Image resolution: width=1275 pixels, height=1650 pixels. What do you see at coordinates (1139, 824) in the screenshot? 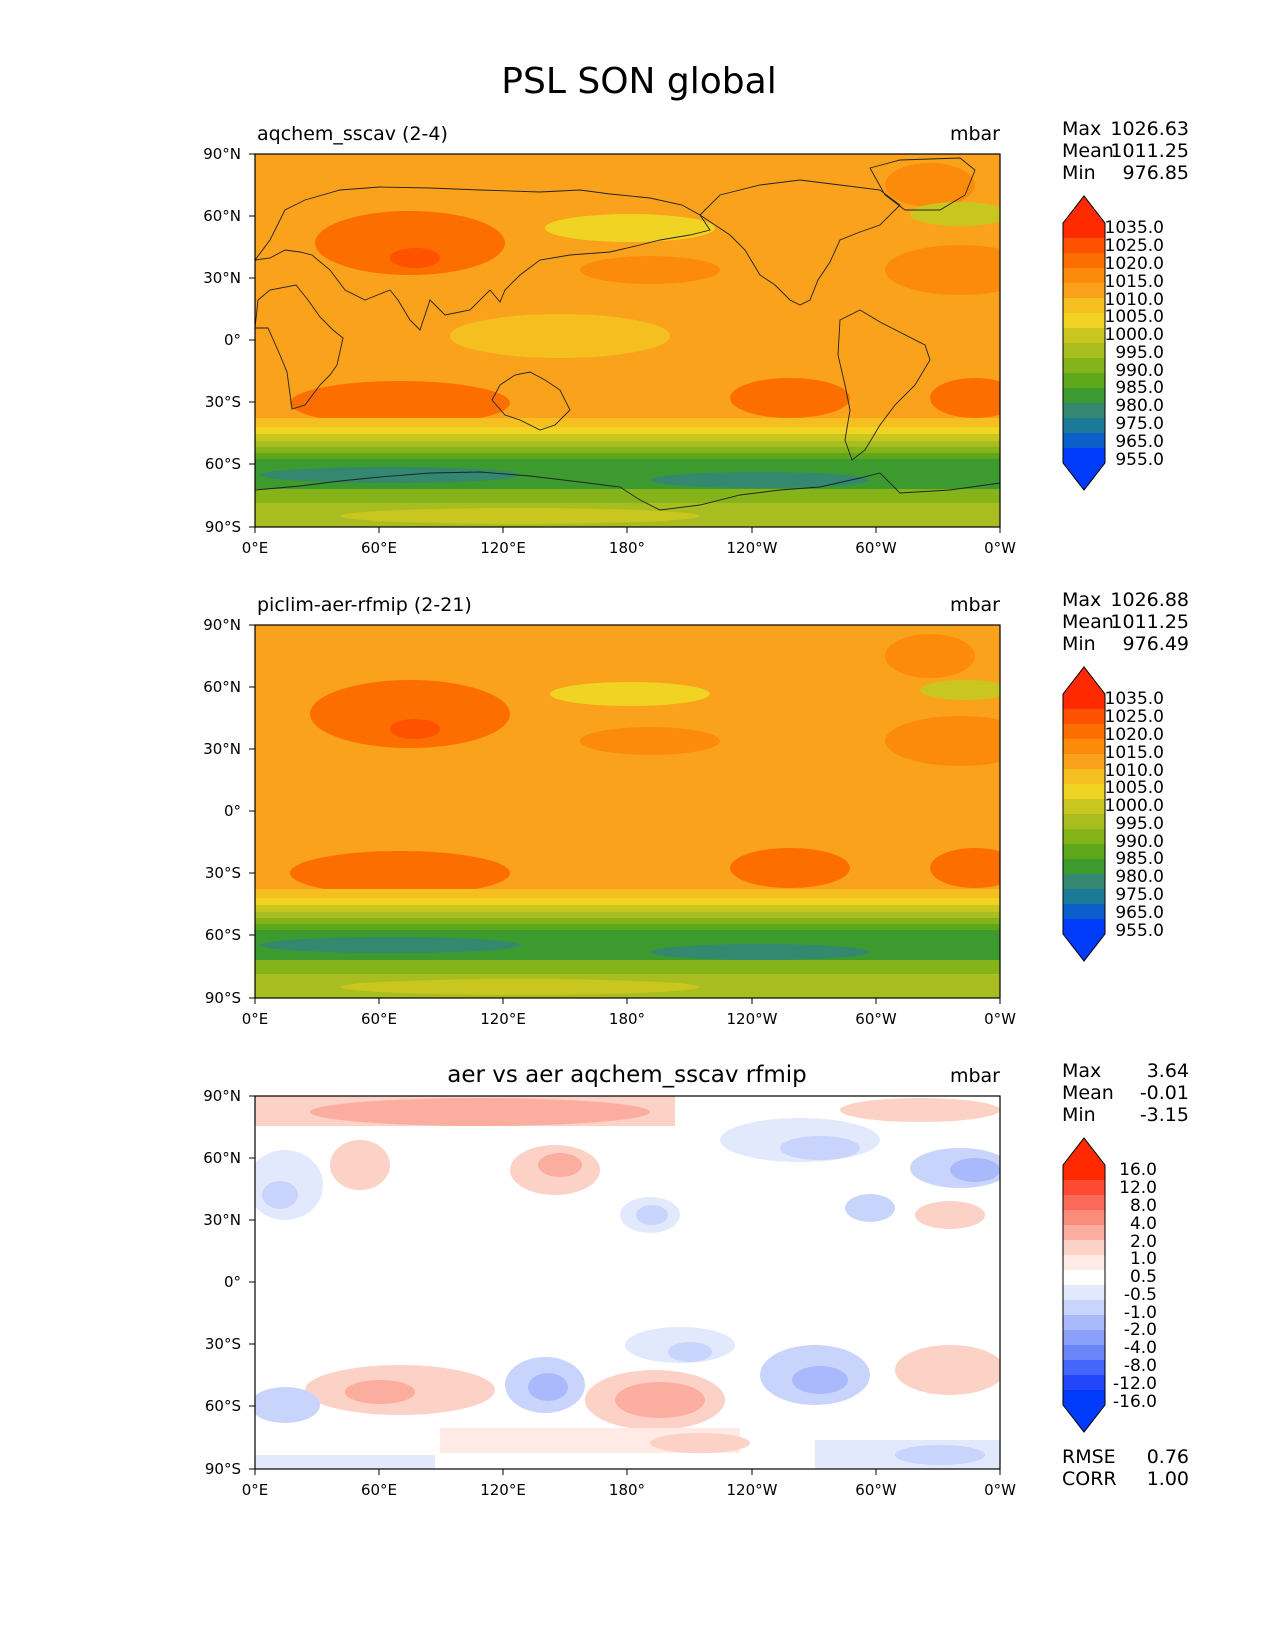
I see `colorbar-label: 995.0` at bounding box center [1139, 824].